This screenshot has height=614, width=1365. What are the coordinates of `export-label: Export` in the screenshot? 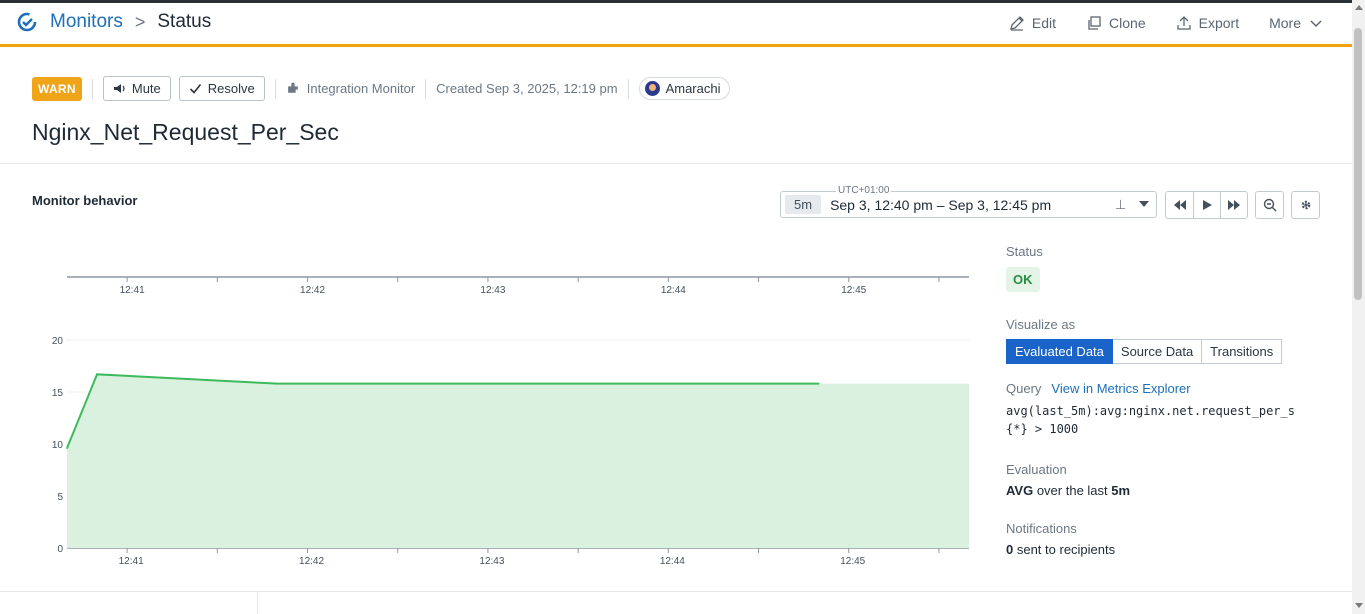 It's located at (1219, 23).